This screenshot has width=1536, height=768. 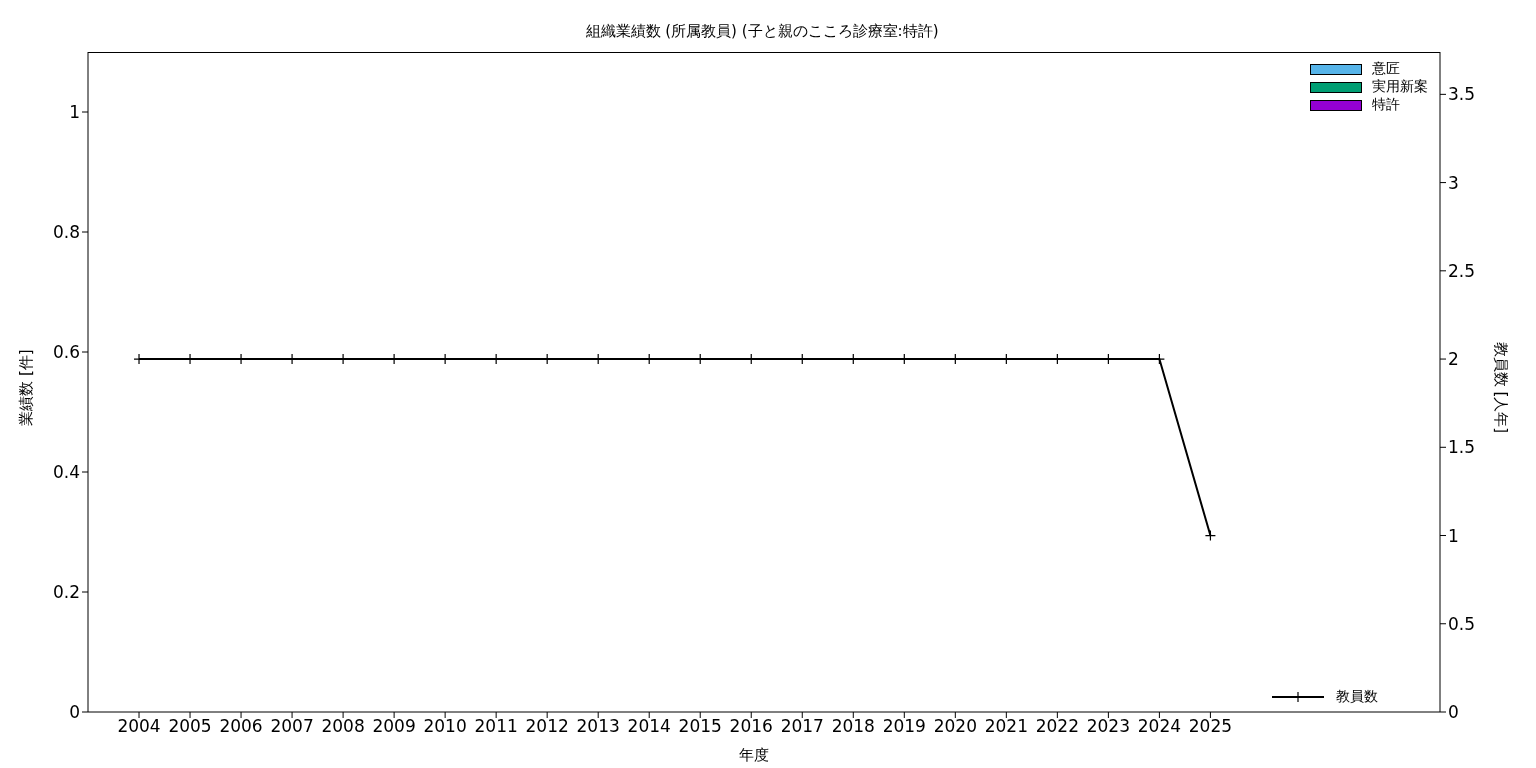 What do you see at coordinates (1400, 87) in the screenshot?
I see `legend-label: 実用新案` at bounding box center [1400, 87].